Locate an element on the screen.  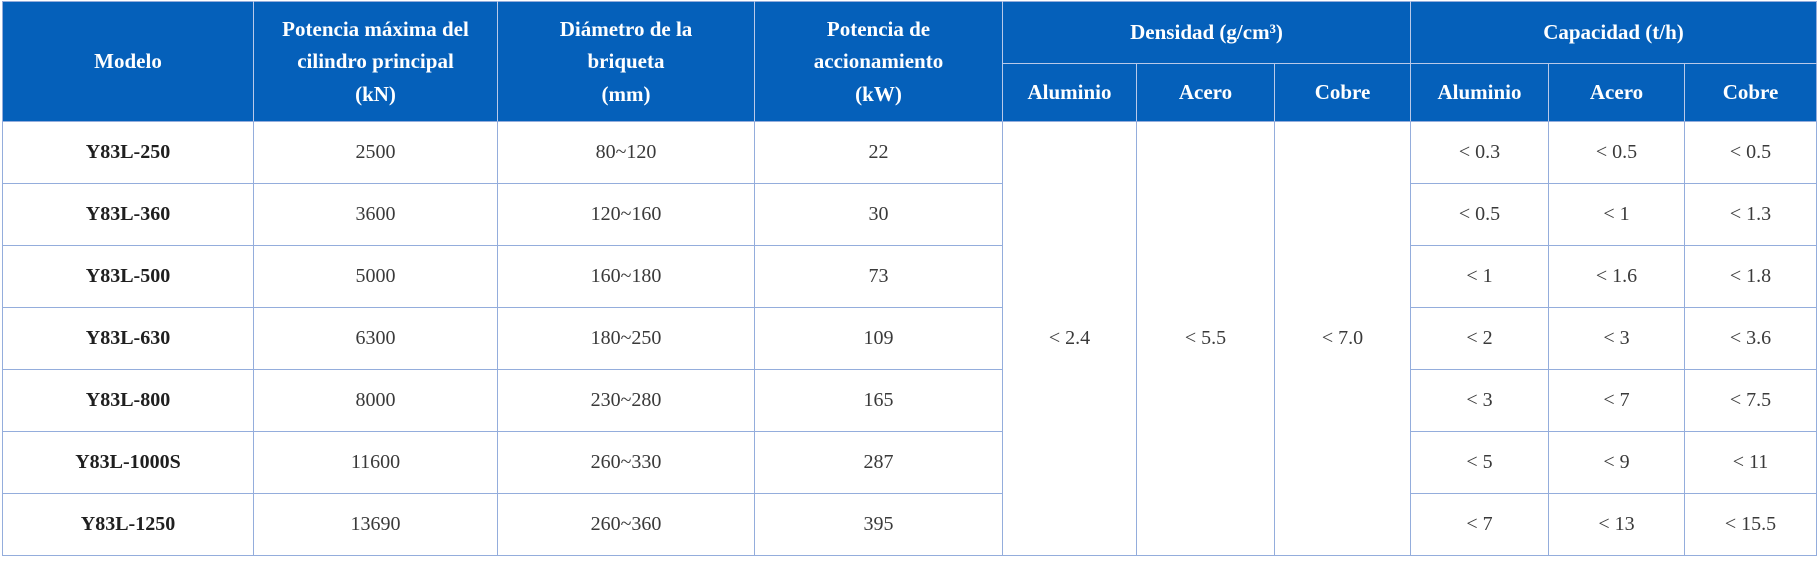
header-potencia-accionamiento: Potencia de accionamiento (kW) is located at coordinates (878, 61).